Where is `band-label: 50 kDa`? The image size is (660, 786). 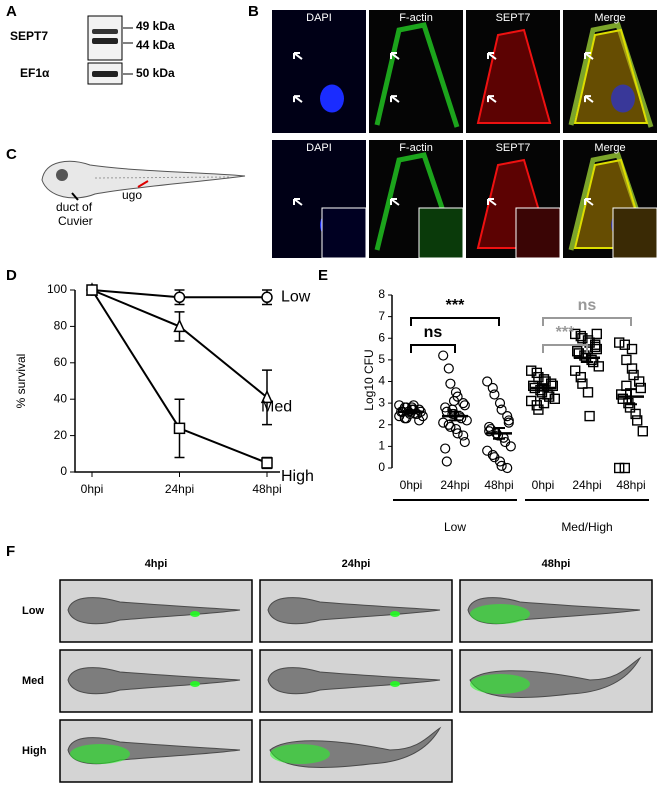
band-label: 50 kDa is located at coordinates (155, 73).